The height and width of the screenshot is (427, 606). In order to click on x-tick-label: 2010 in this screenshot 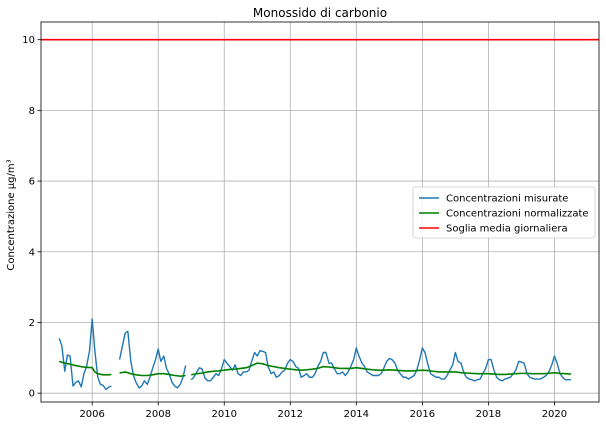, I will do `click(224, 414)`.